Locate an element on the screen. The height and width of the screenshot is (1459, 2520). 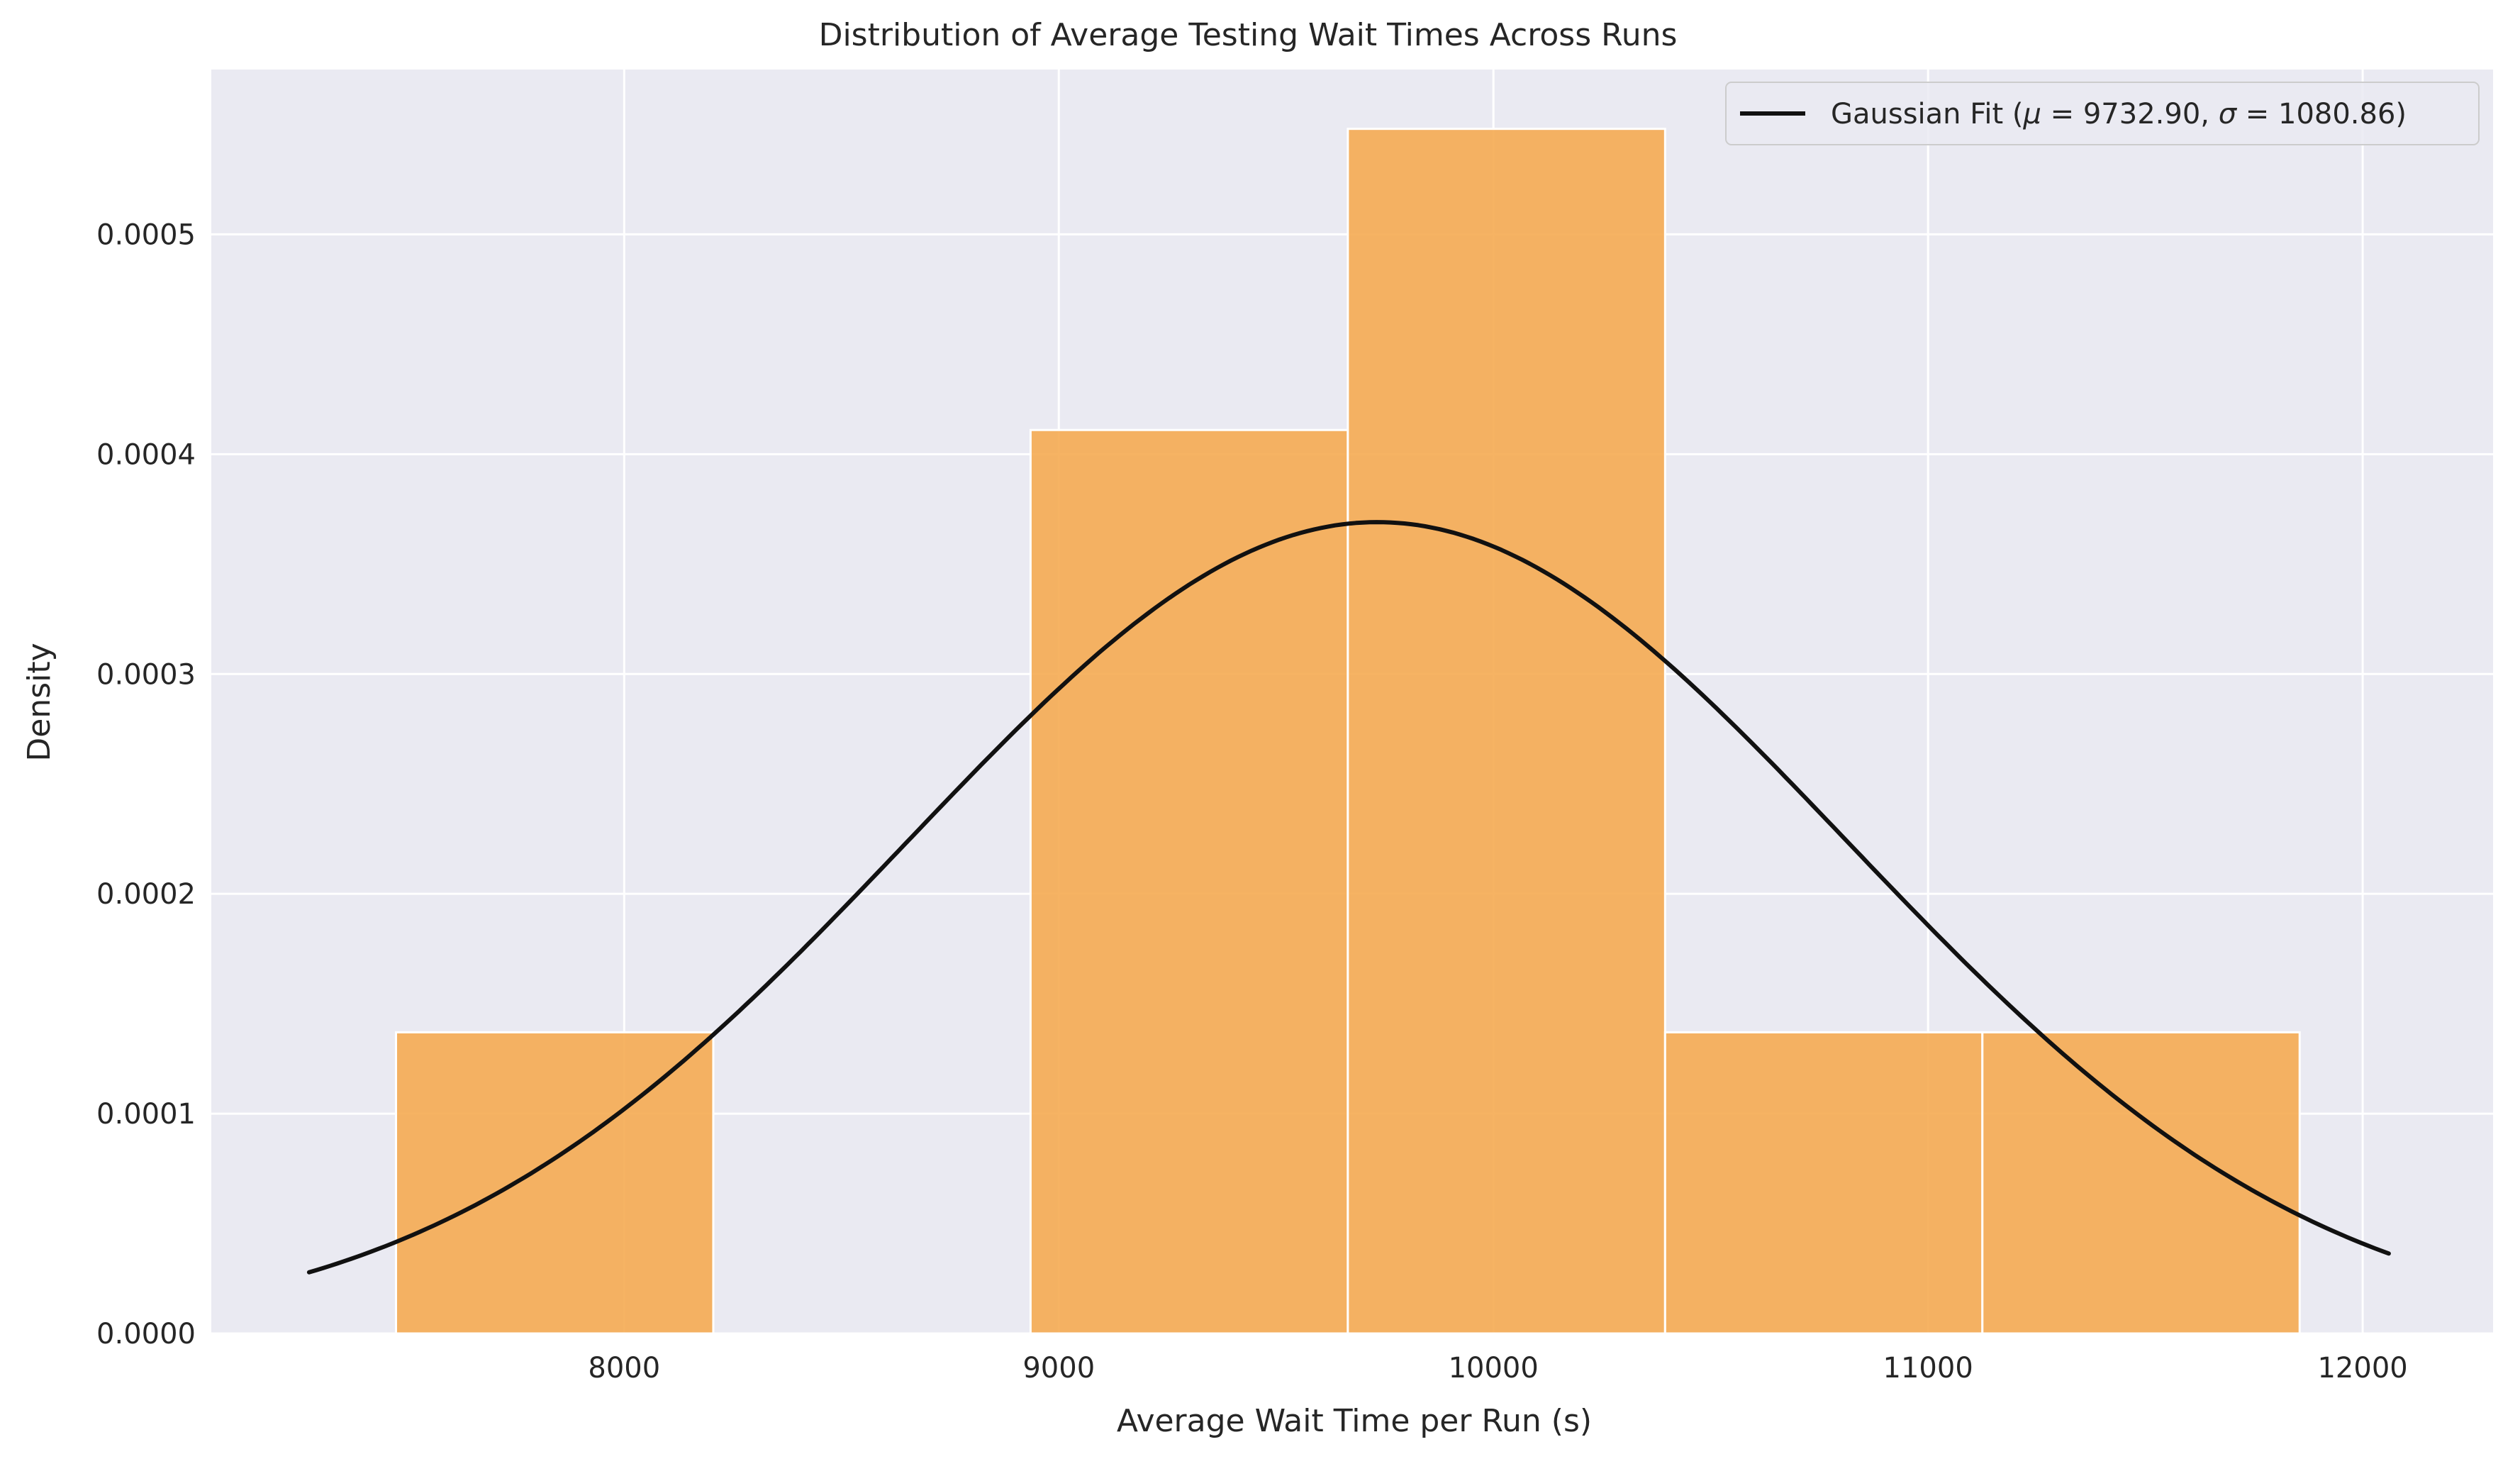
x-tick-label-2: 10000 is located at coordinates (1494, 1368).